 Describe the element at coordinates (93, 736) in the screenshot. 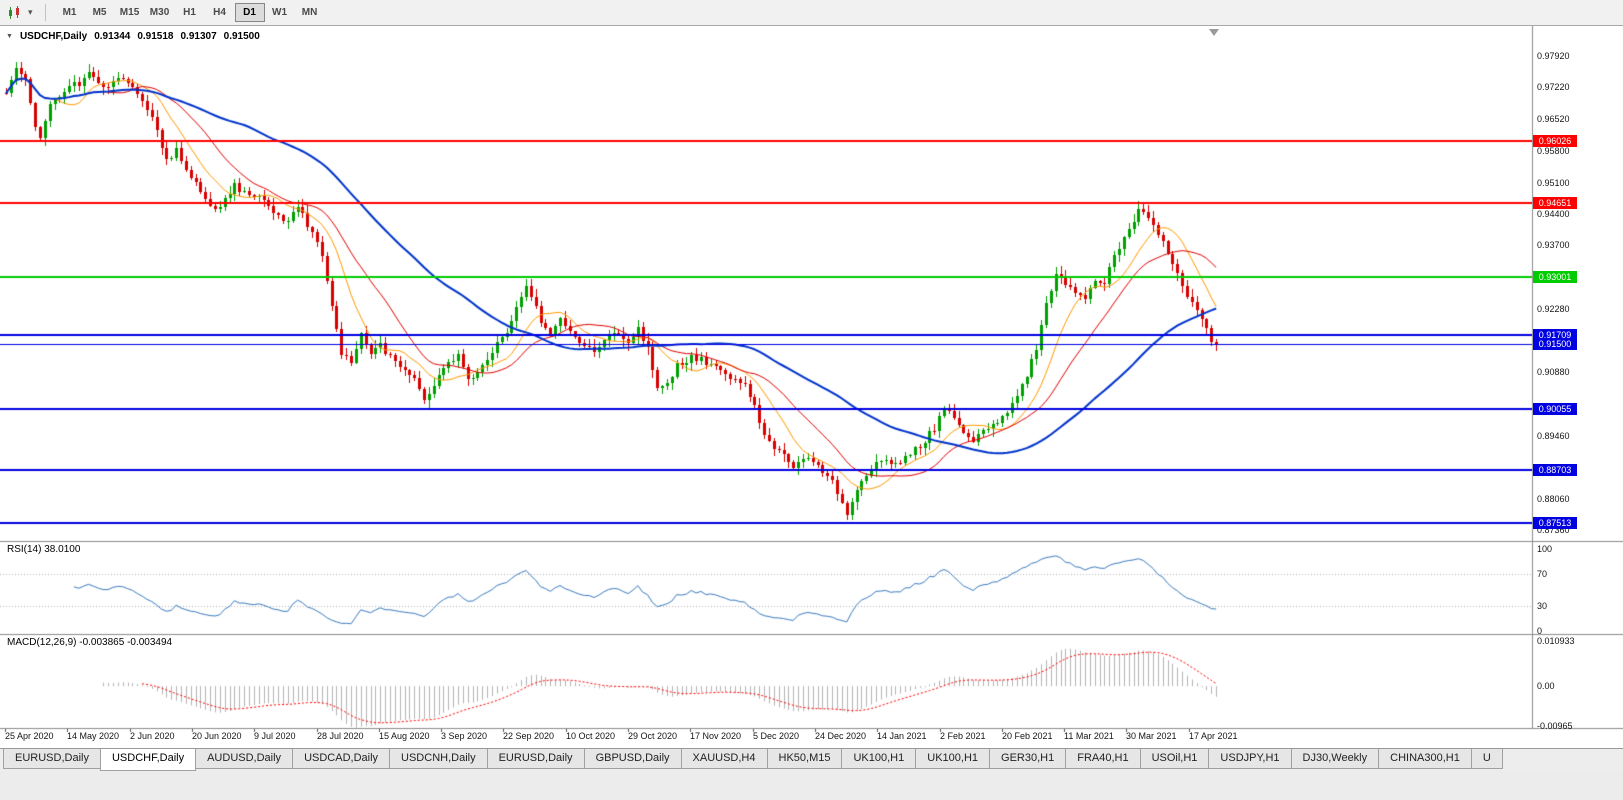

I see `date-axis-label: 14 May 2020` at that location.